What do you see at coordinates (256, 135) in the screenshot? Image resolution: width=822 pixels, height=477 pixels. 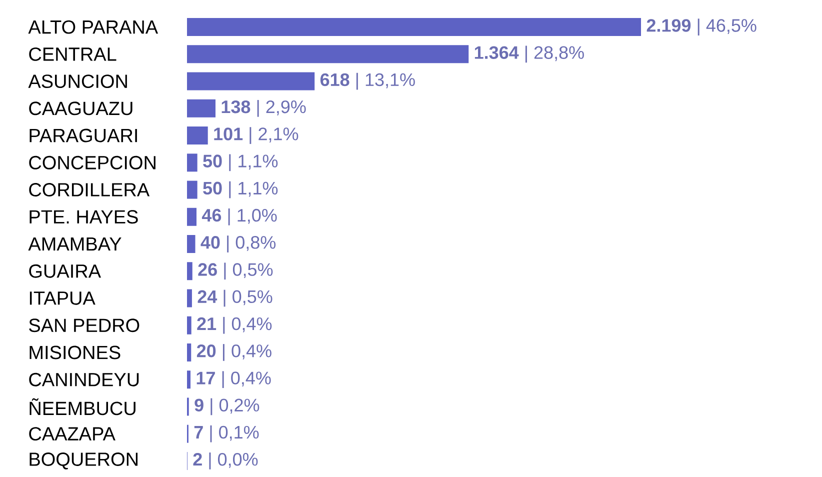 I see `data-label: 101 | 2,1%` at bounding box center [256, 135].